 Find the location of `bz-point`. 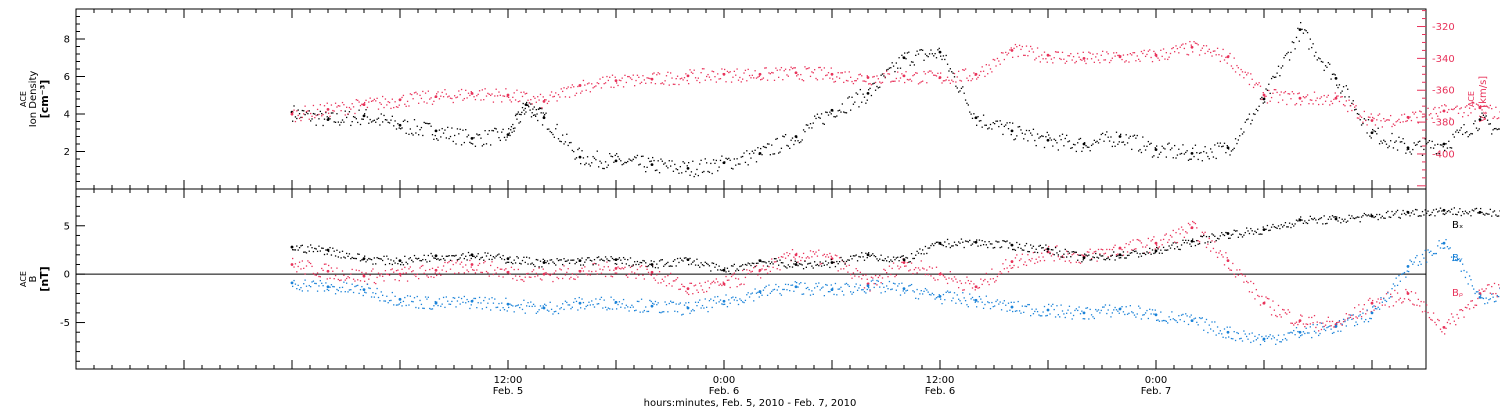

bz-point is located at coordinates (1228, 260).